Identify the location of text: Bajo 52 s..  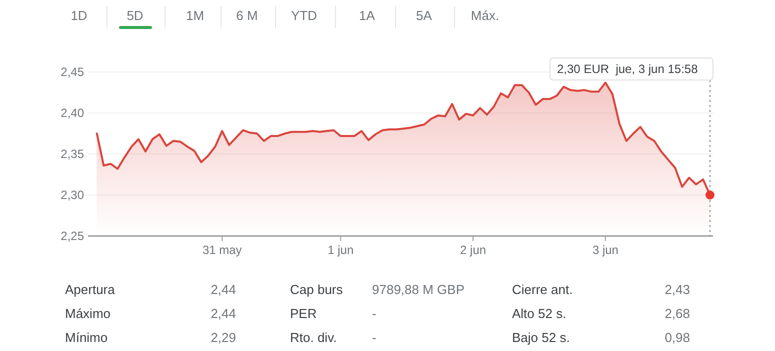
(541, 337).